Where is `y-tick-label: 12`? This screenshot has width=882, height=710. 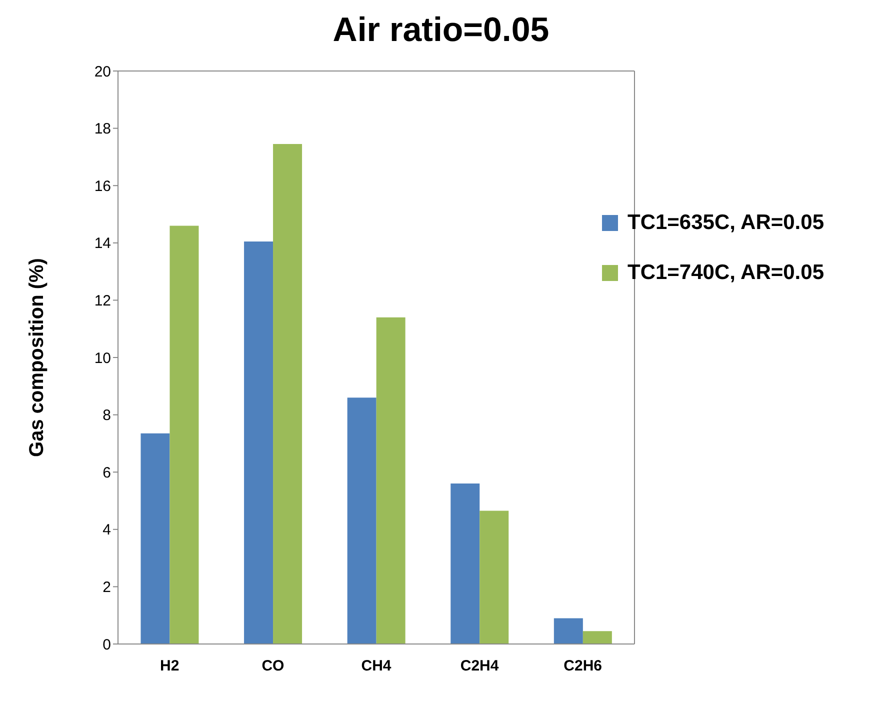 y-tick-label: 12 is located at coordinates (102, 301).